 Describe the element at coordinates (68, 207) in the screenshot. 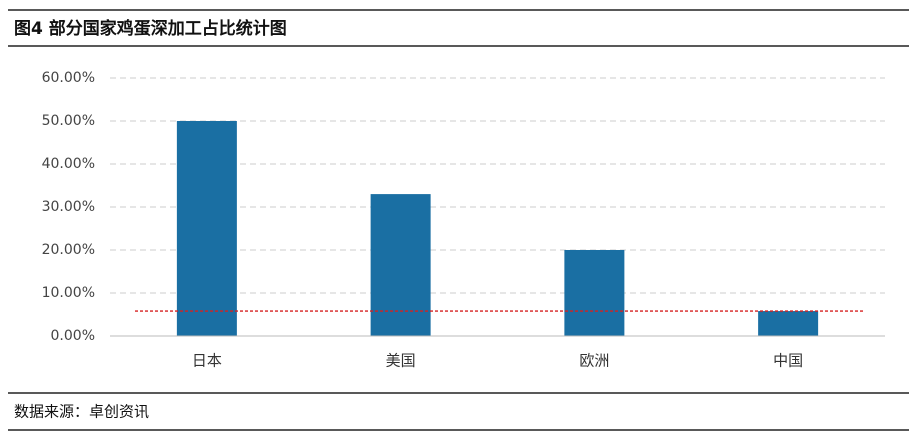

I see `y-tick-label: 30.00%` at that location.